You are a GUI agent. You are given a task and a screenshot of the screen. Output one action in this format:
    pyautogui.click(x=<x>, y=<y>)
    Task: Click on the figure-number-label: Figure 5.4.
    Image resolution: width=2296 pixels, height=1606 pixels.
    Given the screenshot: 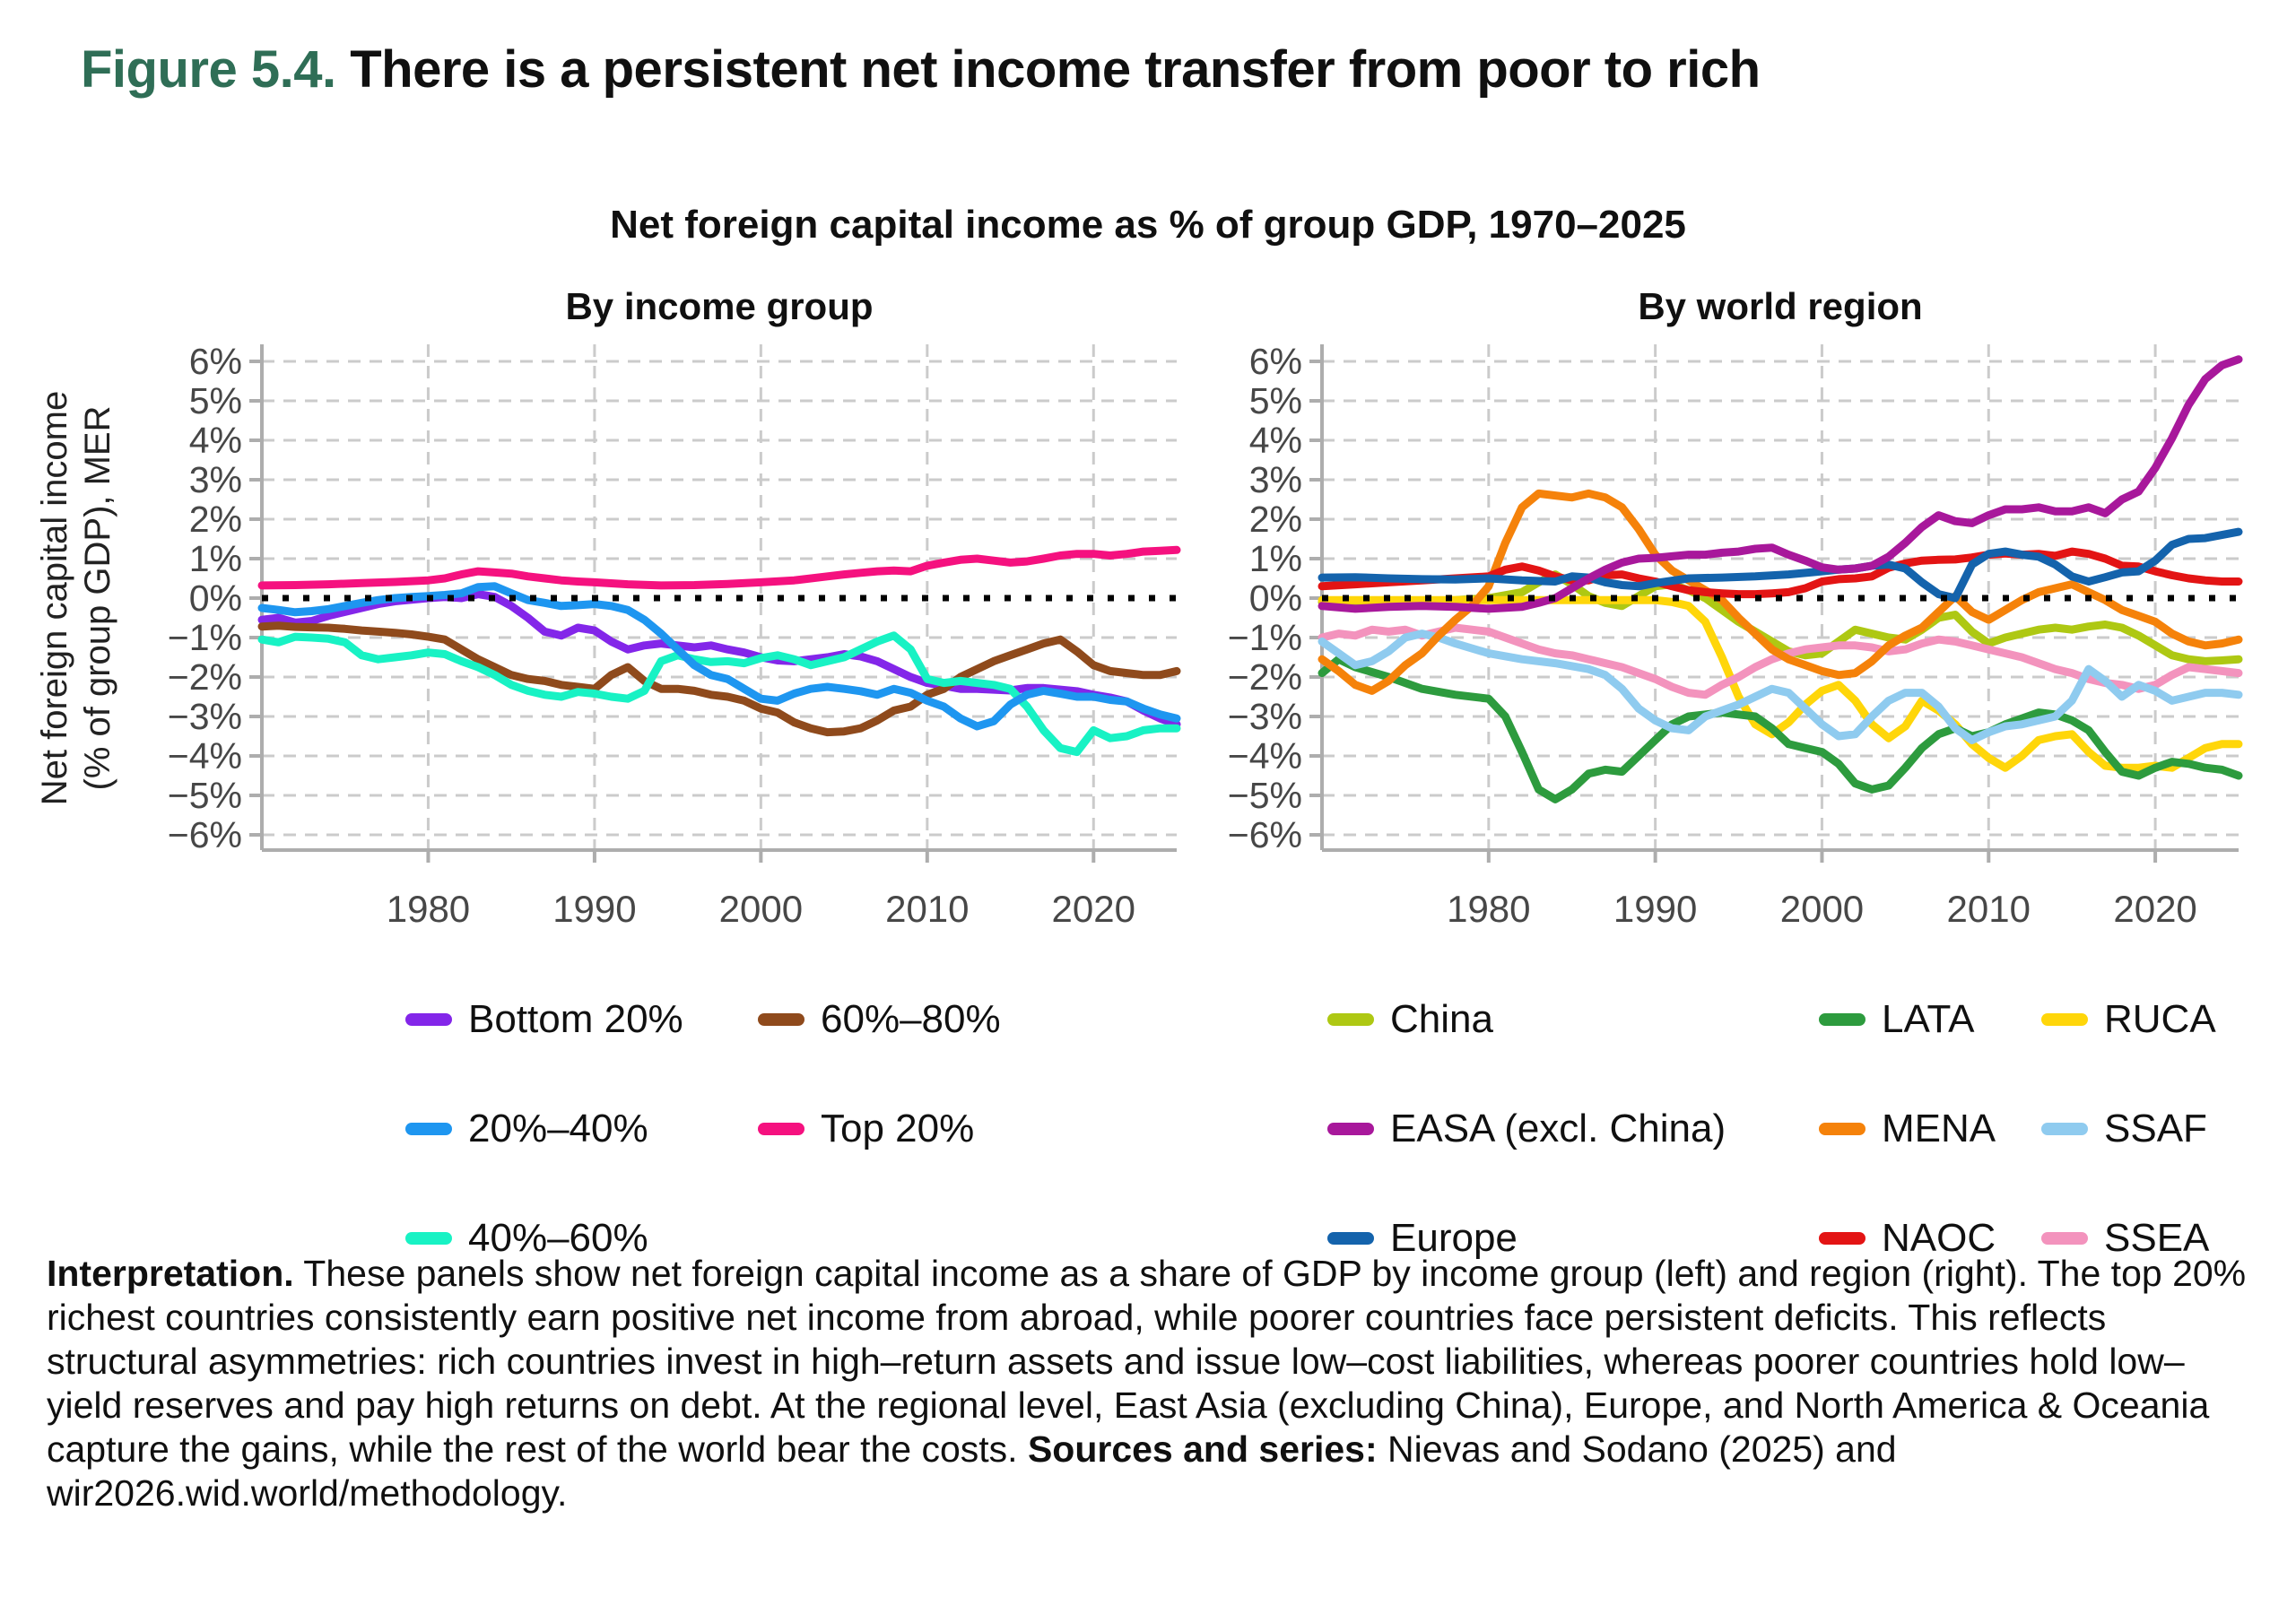 What is the action you would take?
    pyautogui.click(x=208, y=70)
    